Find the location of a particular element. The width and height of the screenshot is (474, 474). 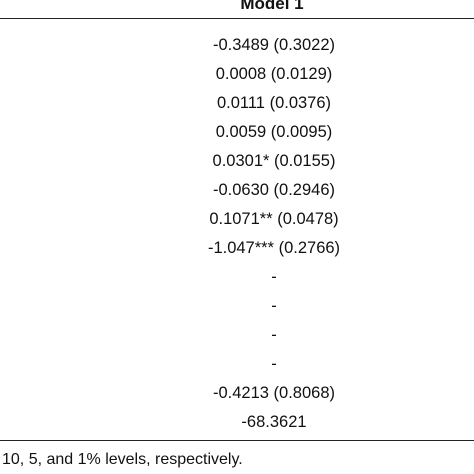

table-cell: -0.4213 (0.8068) is located at coordinates (273, 393).